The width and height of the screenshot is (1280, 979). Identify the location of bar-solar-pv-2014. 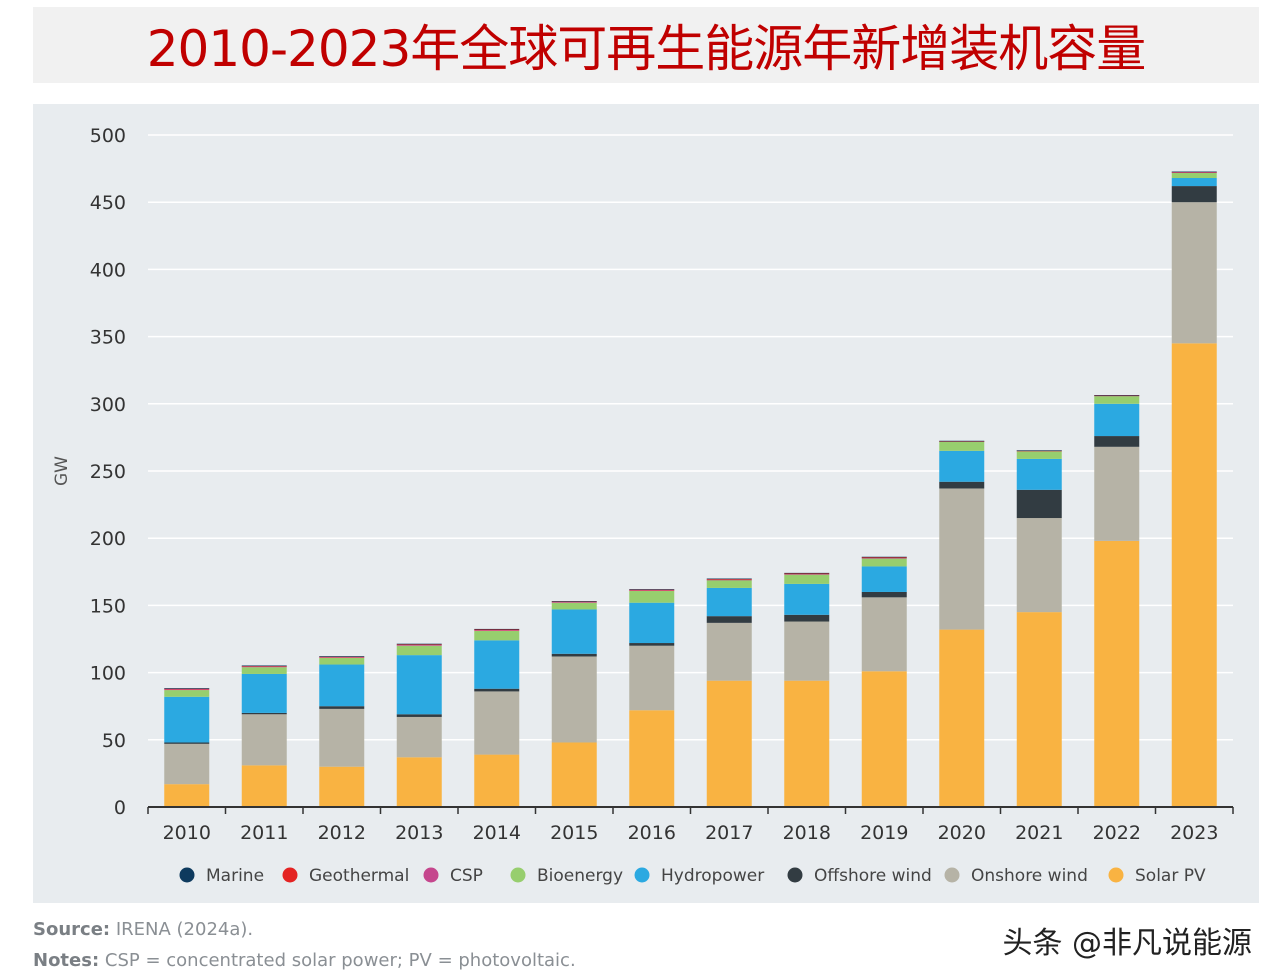
(497, 780).